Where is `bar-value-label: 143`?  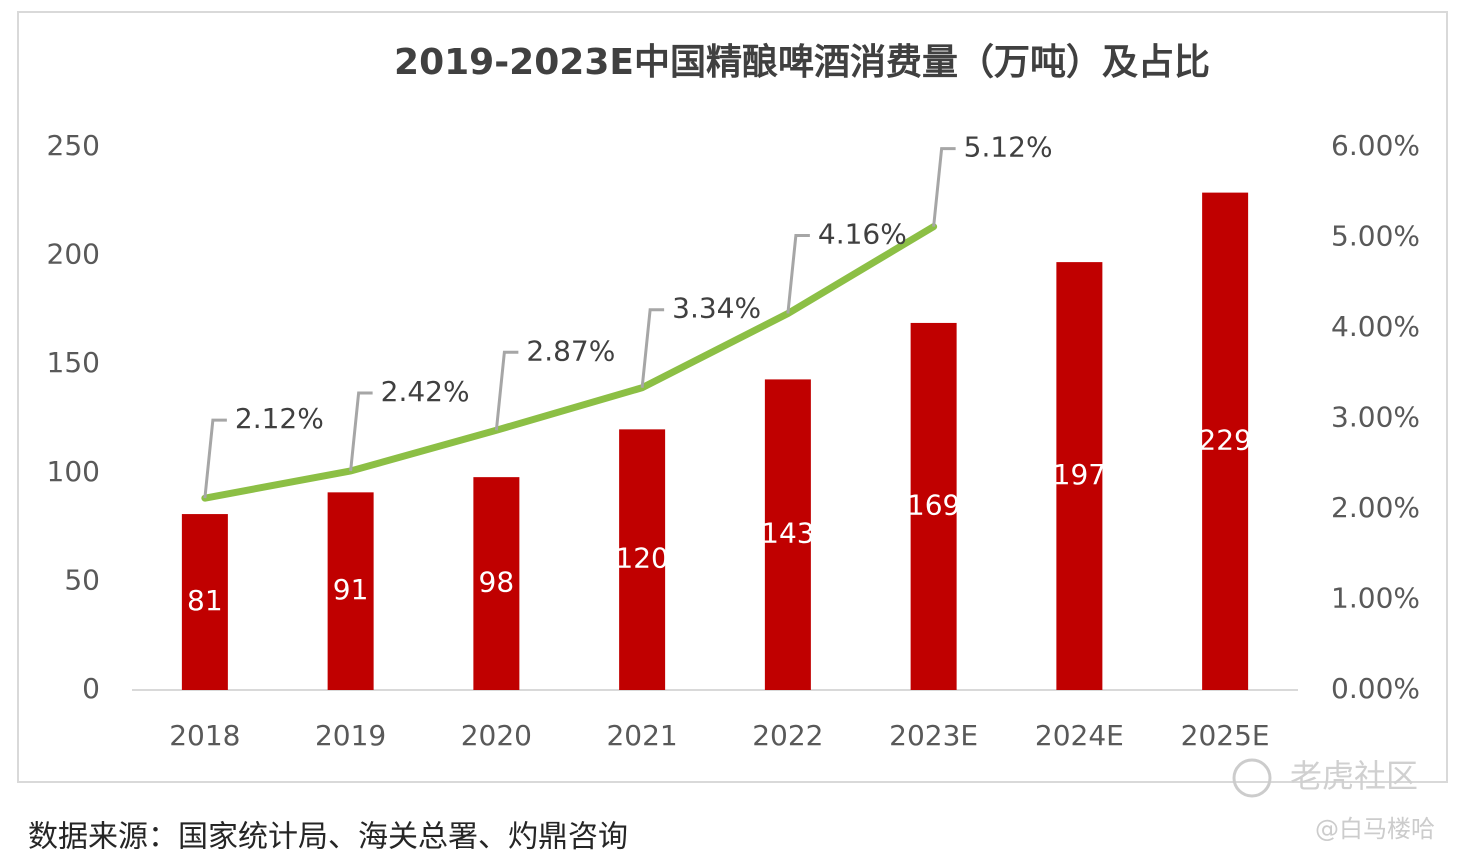
bar-value-label: 143 is located at coordinates (787, 533).